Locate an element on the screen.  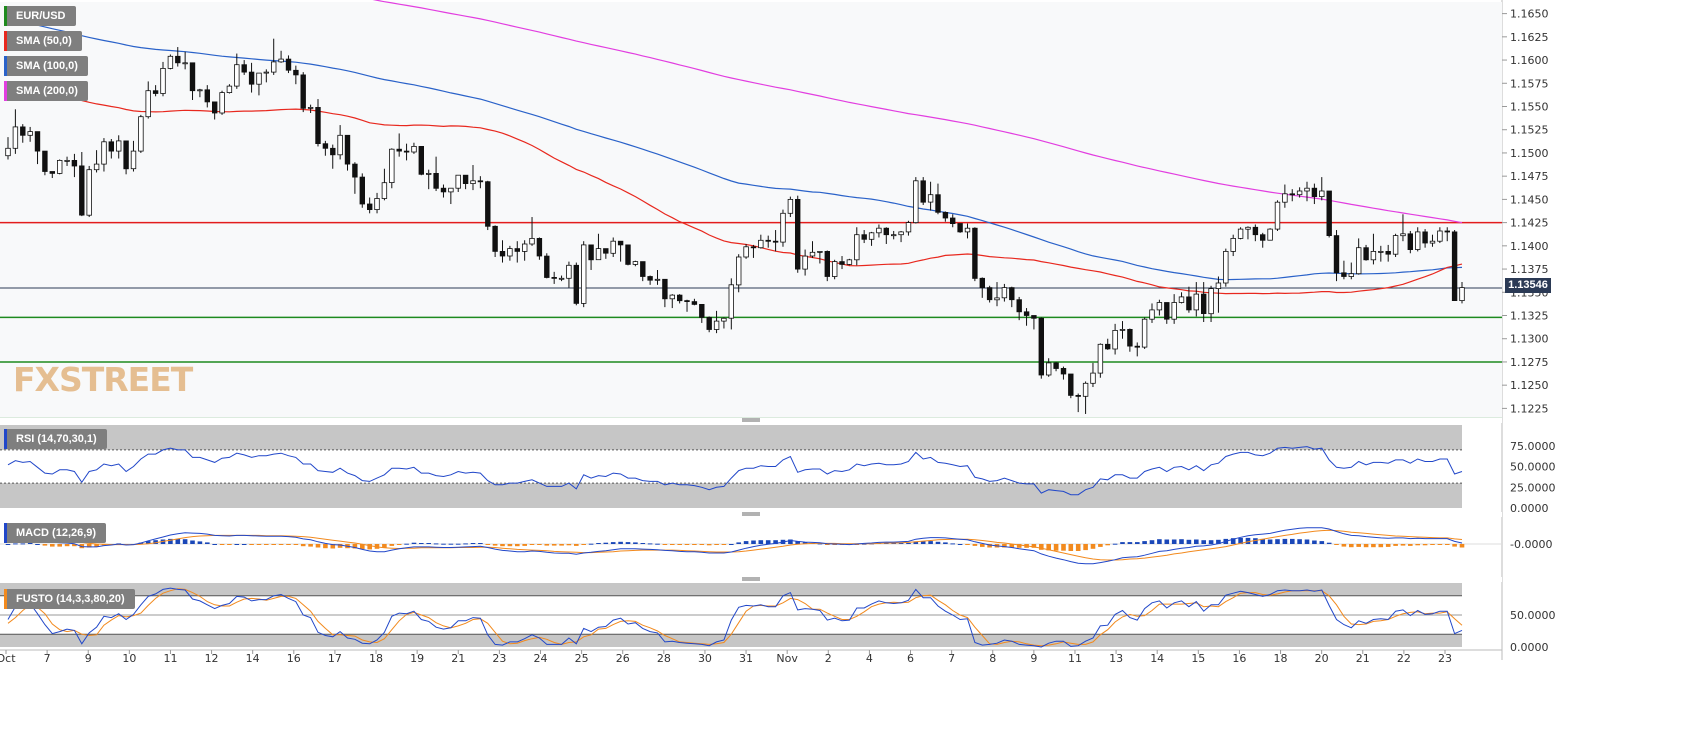
fusto-tick-label: 50.0000 is located at coordinates (1533, 615).